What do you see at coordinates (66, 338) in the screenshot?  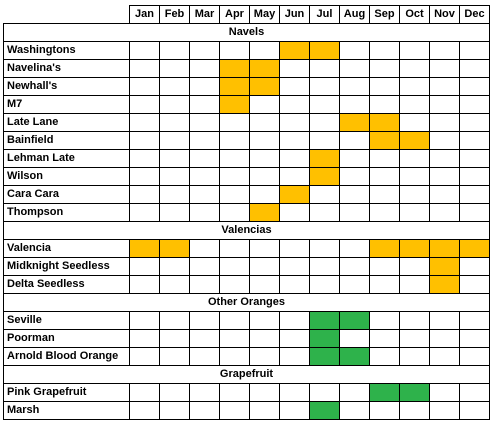 I see `variety-name: Poorman` at bounding box center [66, 338].